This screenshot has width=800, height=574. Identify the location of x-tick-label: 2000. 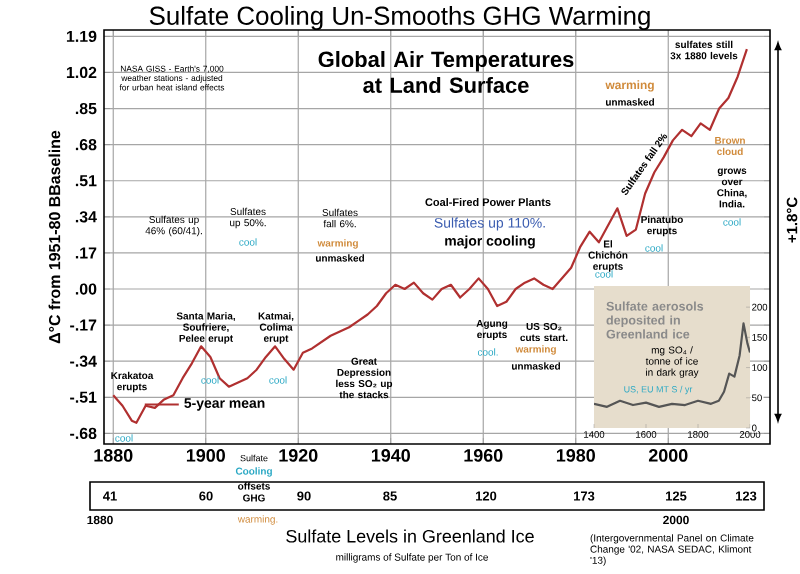
(668, 455).